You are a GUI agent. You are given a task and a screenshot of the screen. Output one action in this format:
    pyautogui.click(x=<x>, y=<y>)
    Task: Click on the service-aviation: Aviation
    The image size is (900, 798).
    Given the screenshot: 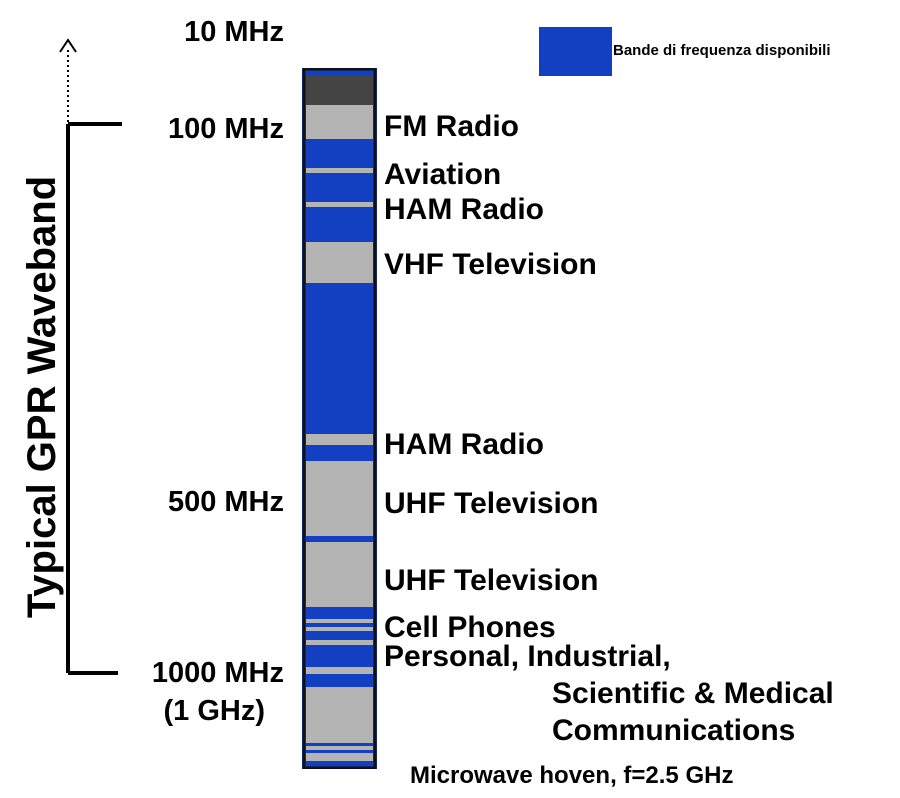 What is the action you would take?
    pyautogui.click(x=443, y=174)
    